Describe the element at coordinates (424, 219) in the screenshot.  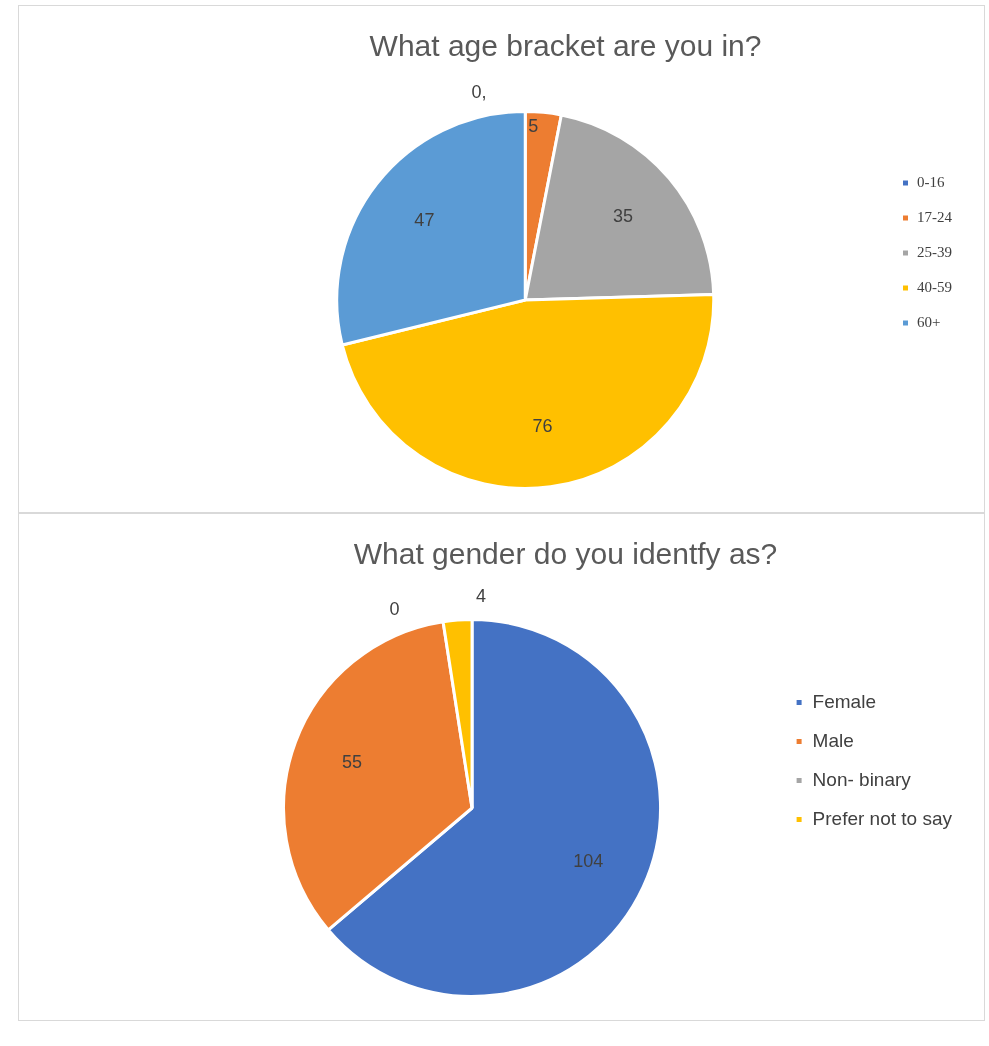
I see `data-label: 47` at that location.